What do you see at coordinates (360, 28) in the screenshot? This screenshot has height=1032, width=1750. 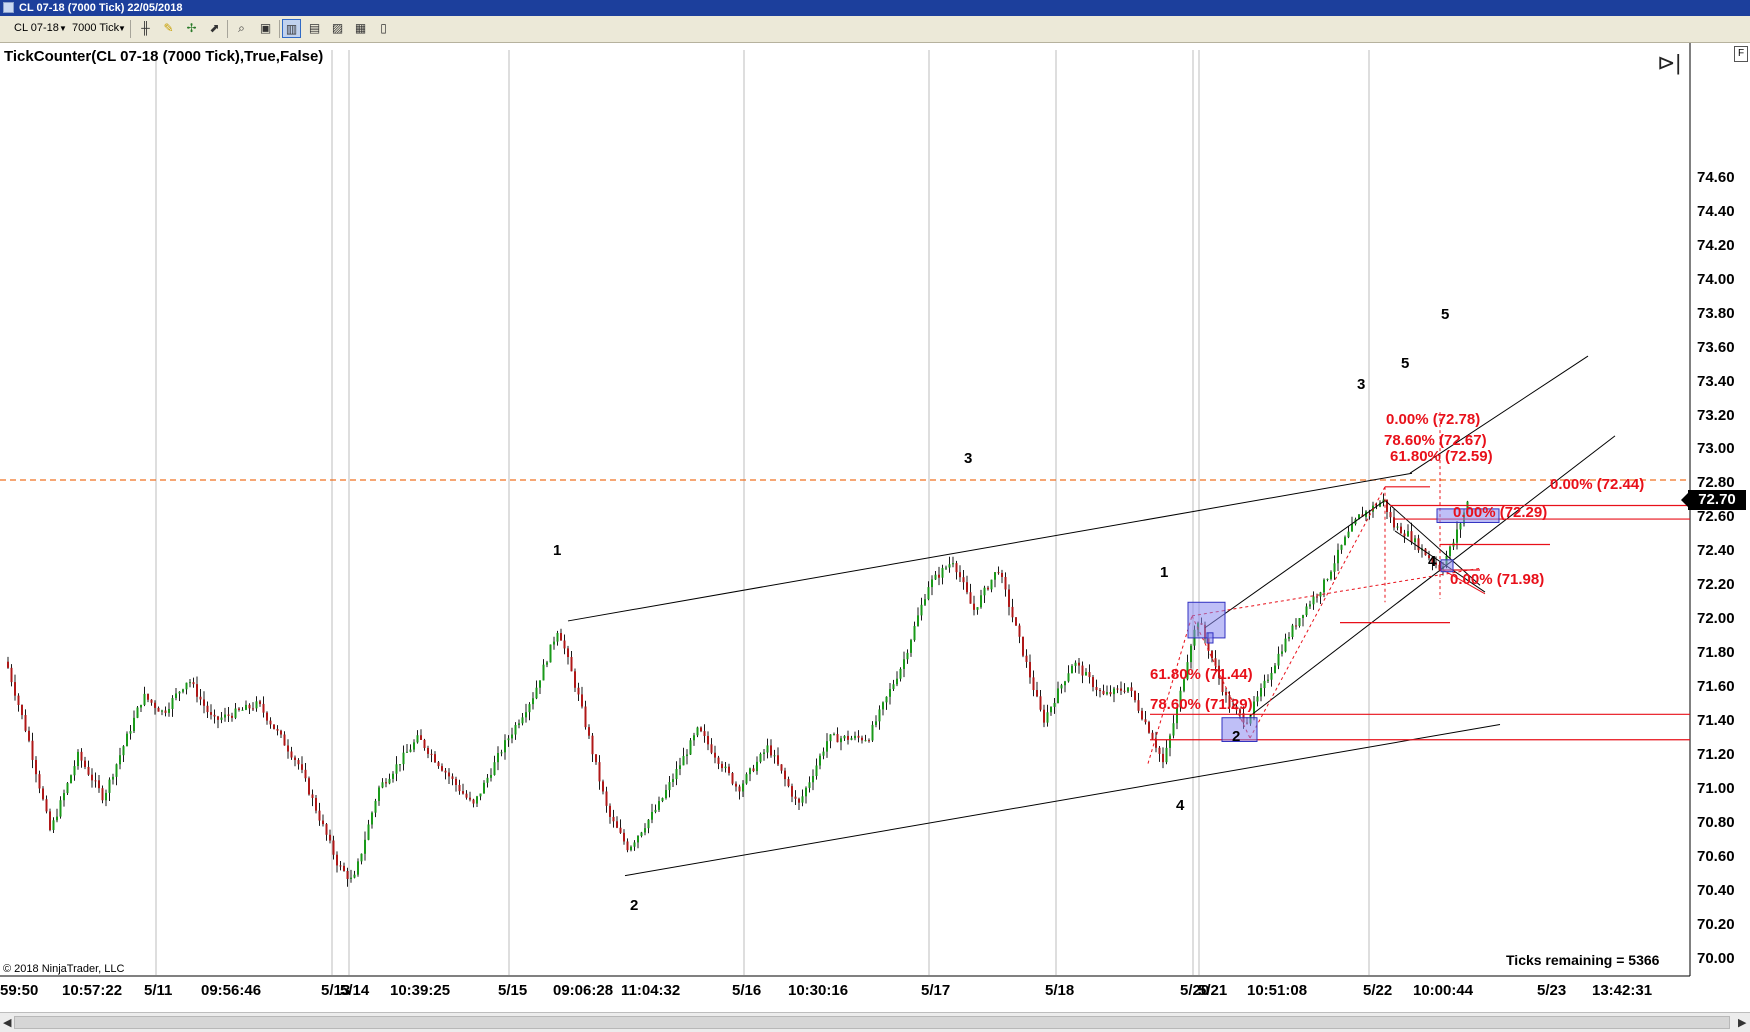 I see `table-icon: ▦` at bounding box center [360, 28].